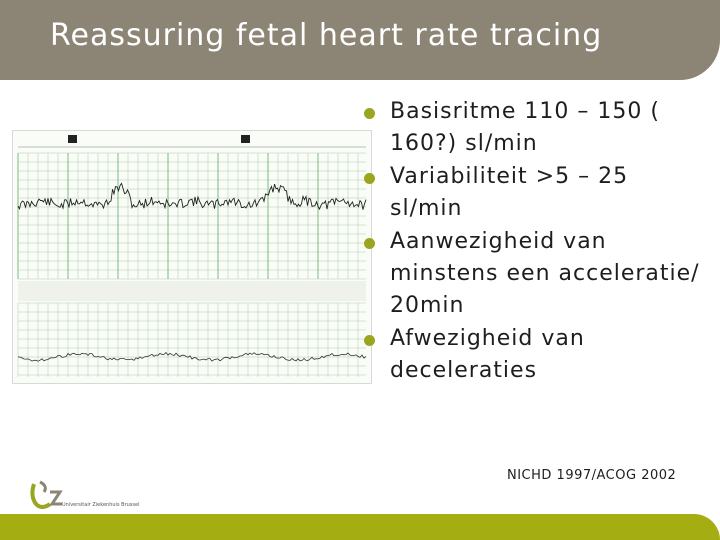 This screenshot has width=720, height=540. I want to click on uz-brussel-logo-icon, so click(46, 494).